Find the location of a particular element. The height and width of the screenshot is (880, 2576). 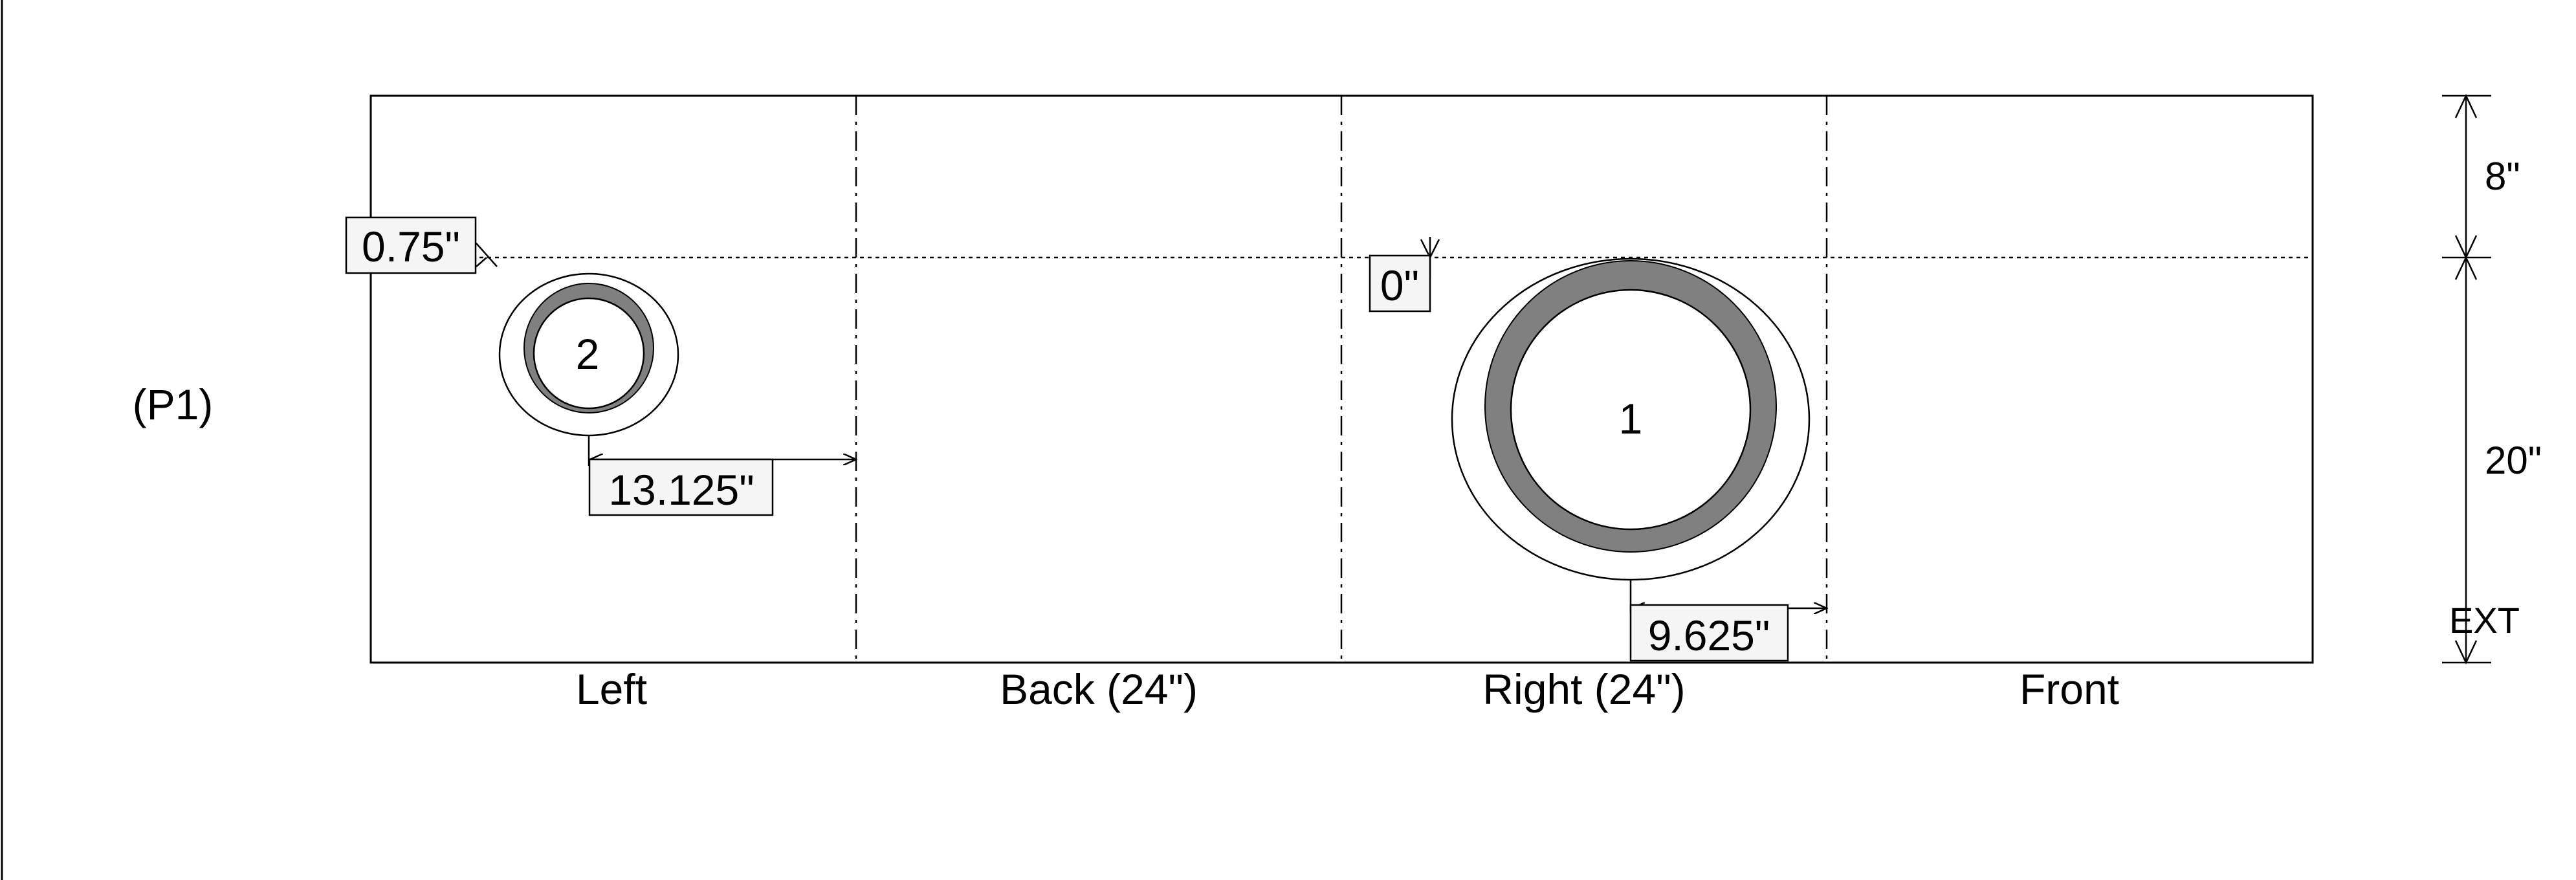

vertical-dim-lower-label: 20" is located at coordinates (2514, 460).